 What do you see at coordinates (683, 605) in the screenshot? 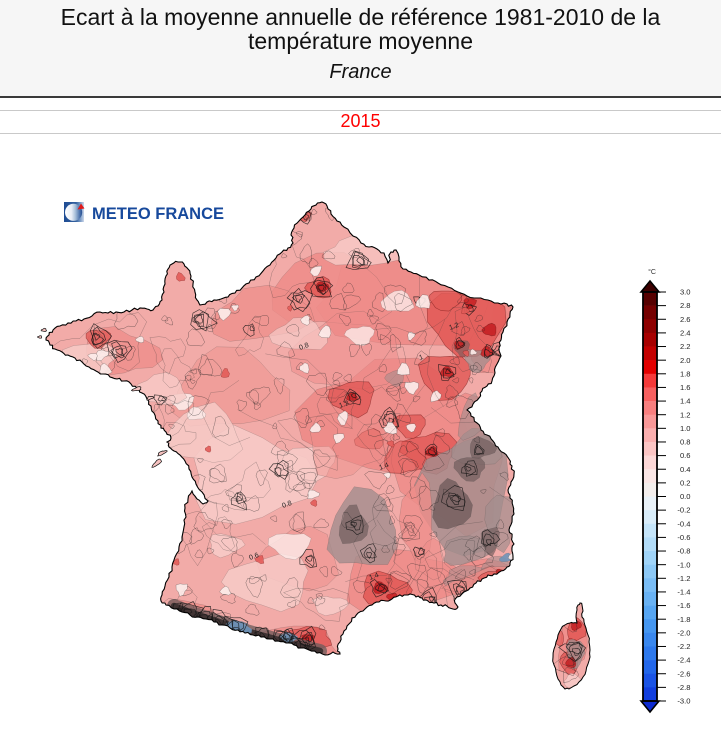
I see `svg-text: -1.6` at bounding box center [683, 605].